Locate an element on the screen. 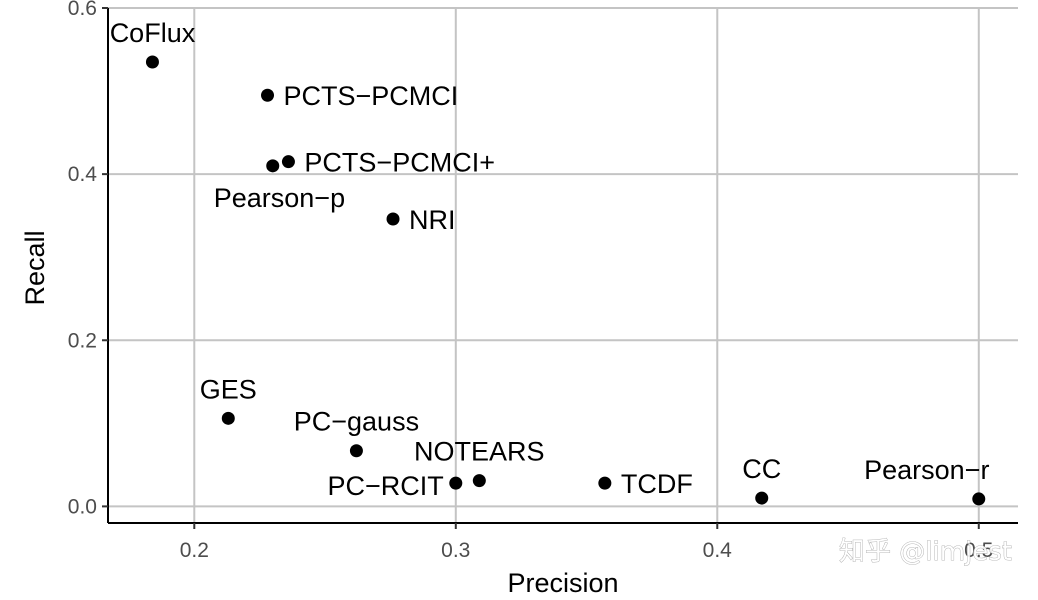 The image size is (1038, 600). x-axis-title: Precision is located at coordinates (562, 583).